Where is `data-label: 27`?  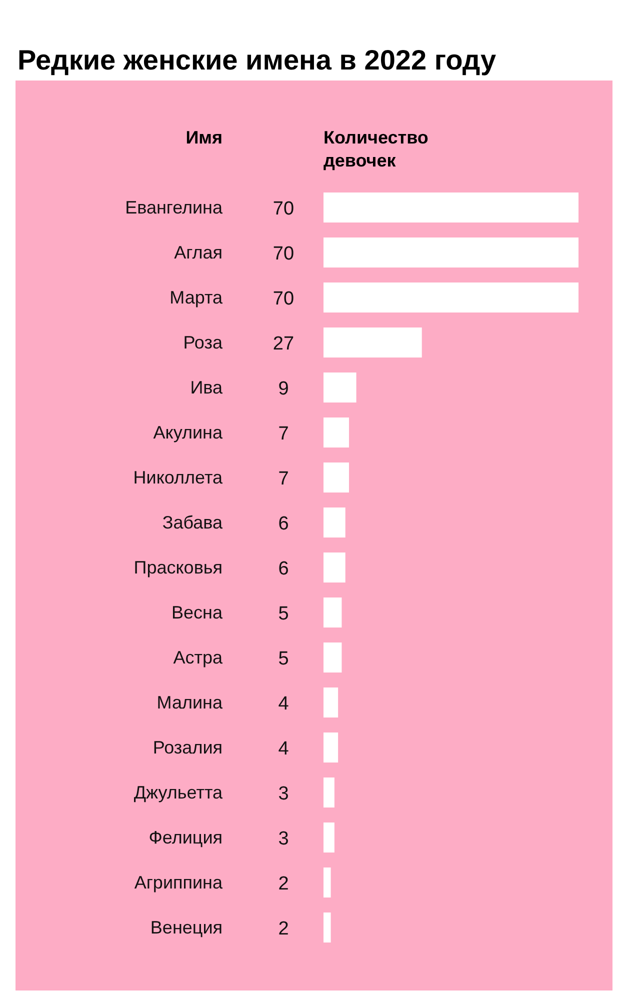
data-label: 27 is located at coordinates (283, 344).